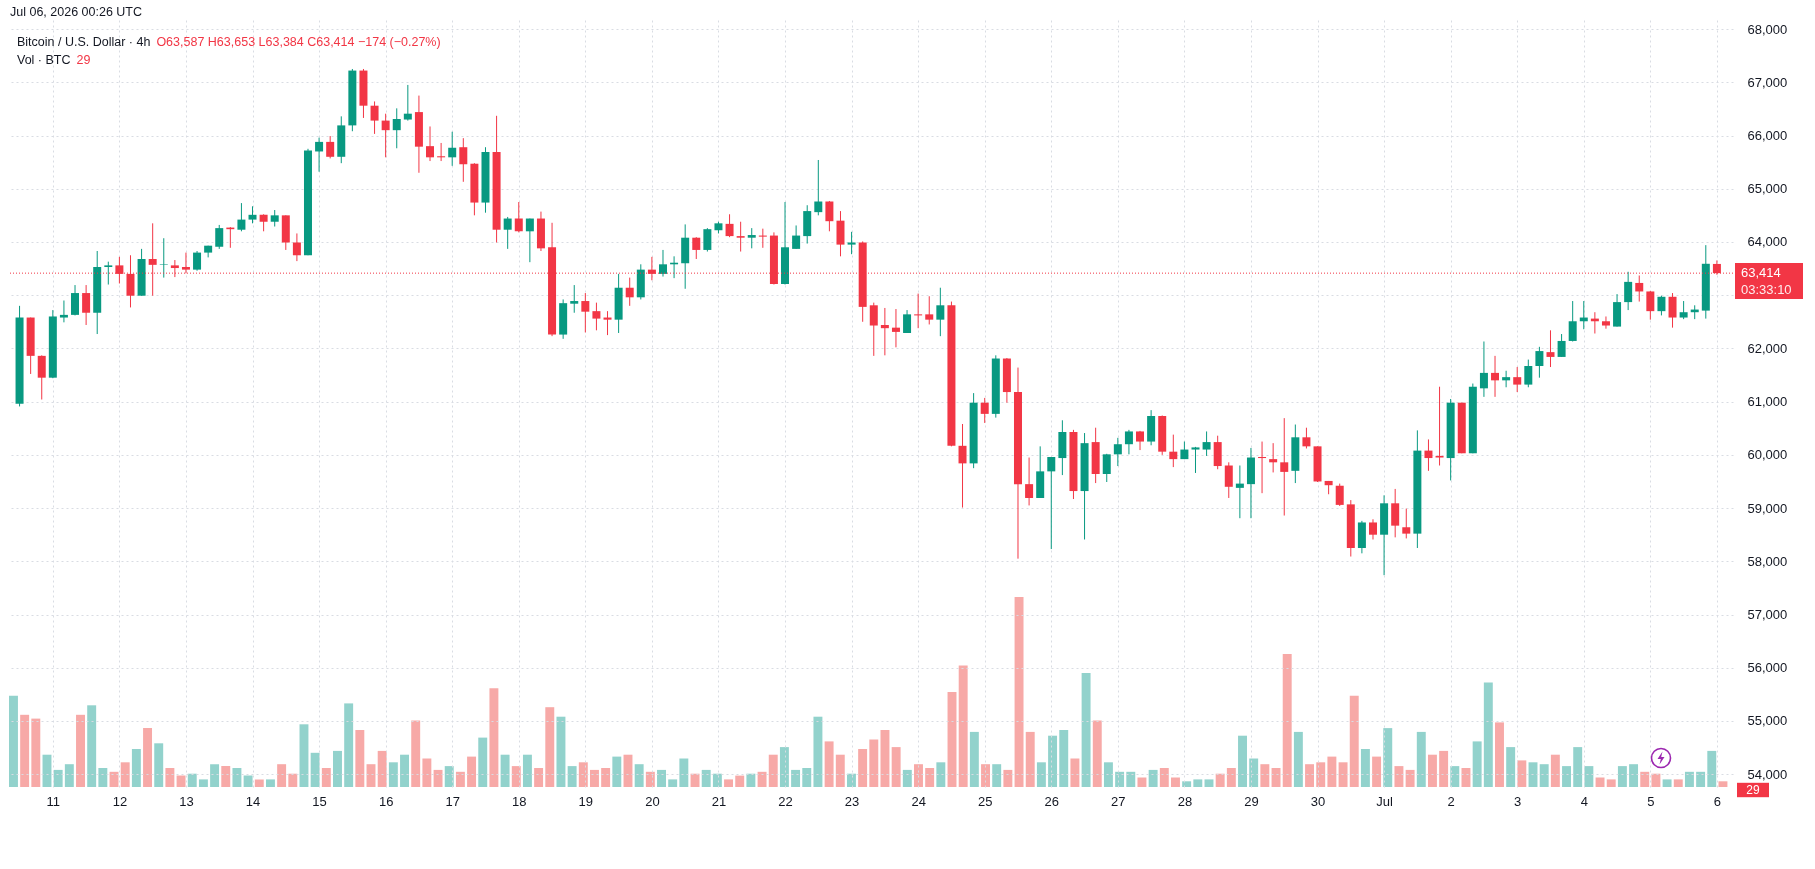 This screenshot has height=869, width=1815. I want to click on x-tick-label: 16, so click(386, 801).